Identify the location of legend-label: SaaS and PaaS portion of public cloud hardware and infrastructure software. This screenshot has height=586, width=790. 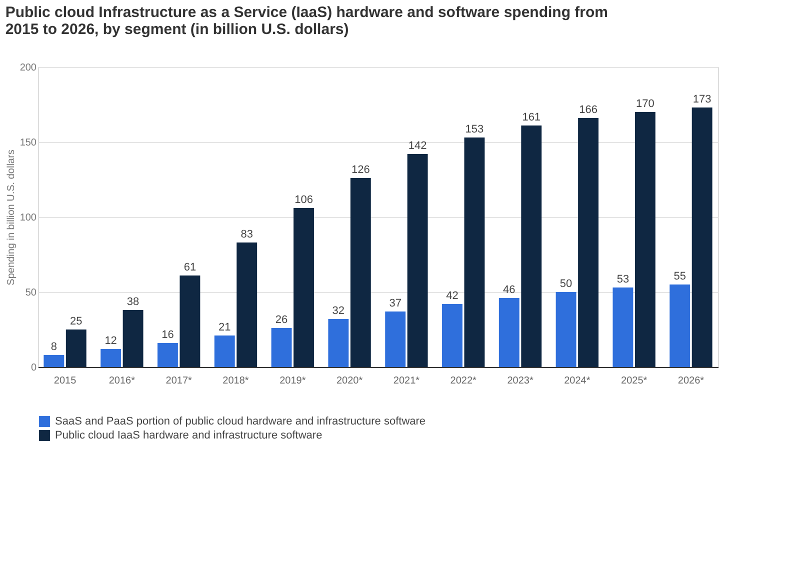
(240, 422).